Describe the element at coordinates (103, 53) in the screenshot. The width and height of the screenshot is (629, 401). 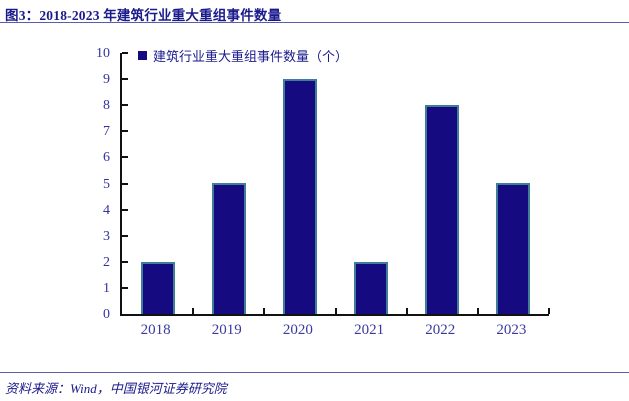
I see `y-axis-tick-label: 10` at that location.